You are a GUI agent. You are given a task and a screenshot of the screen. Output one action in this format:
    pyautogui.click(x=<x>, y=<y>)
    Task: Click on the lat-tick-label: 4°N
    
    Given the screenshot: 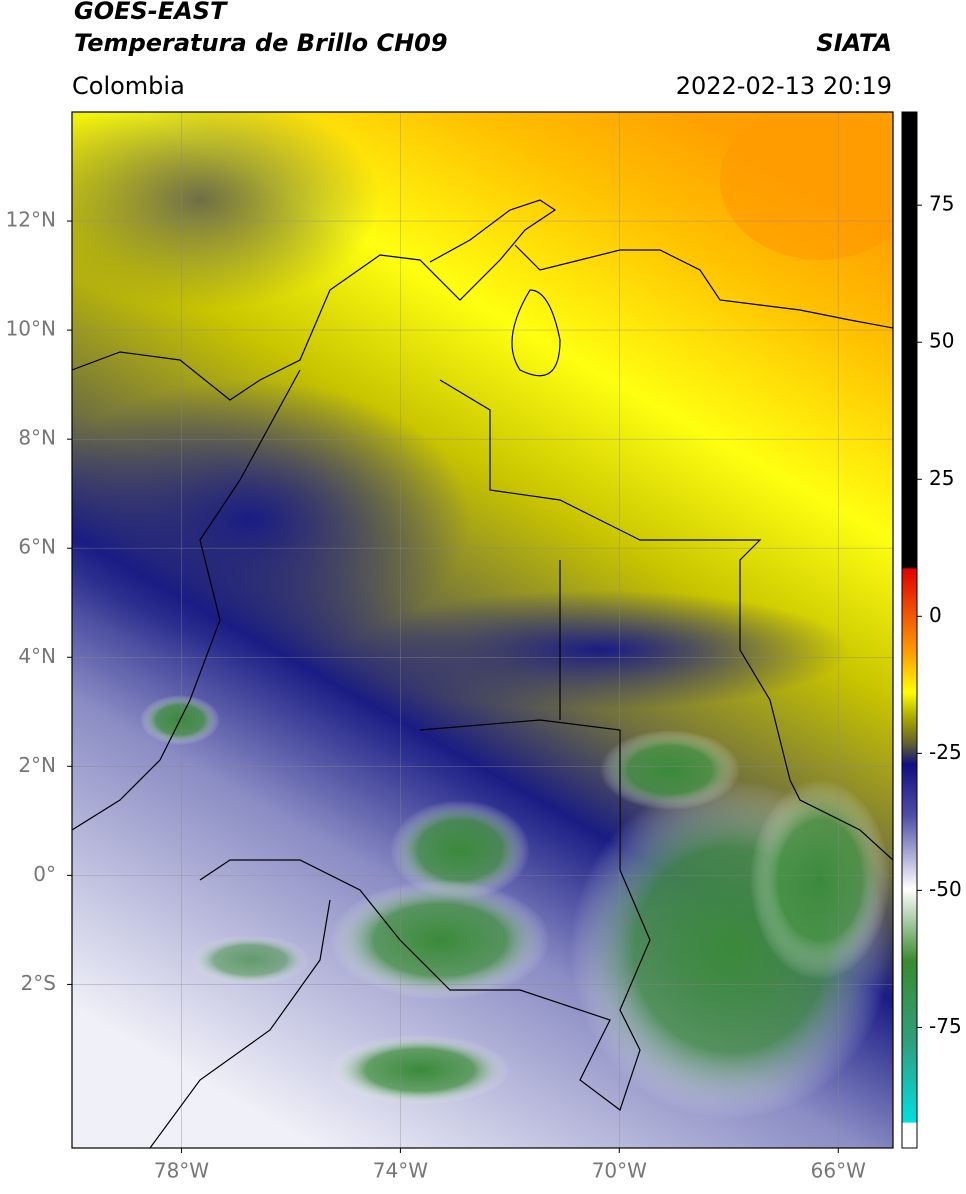 What is the action you would take?
    pyautogui.click(x=37, y=656)
    